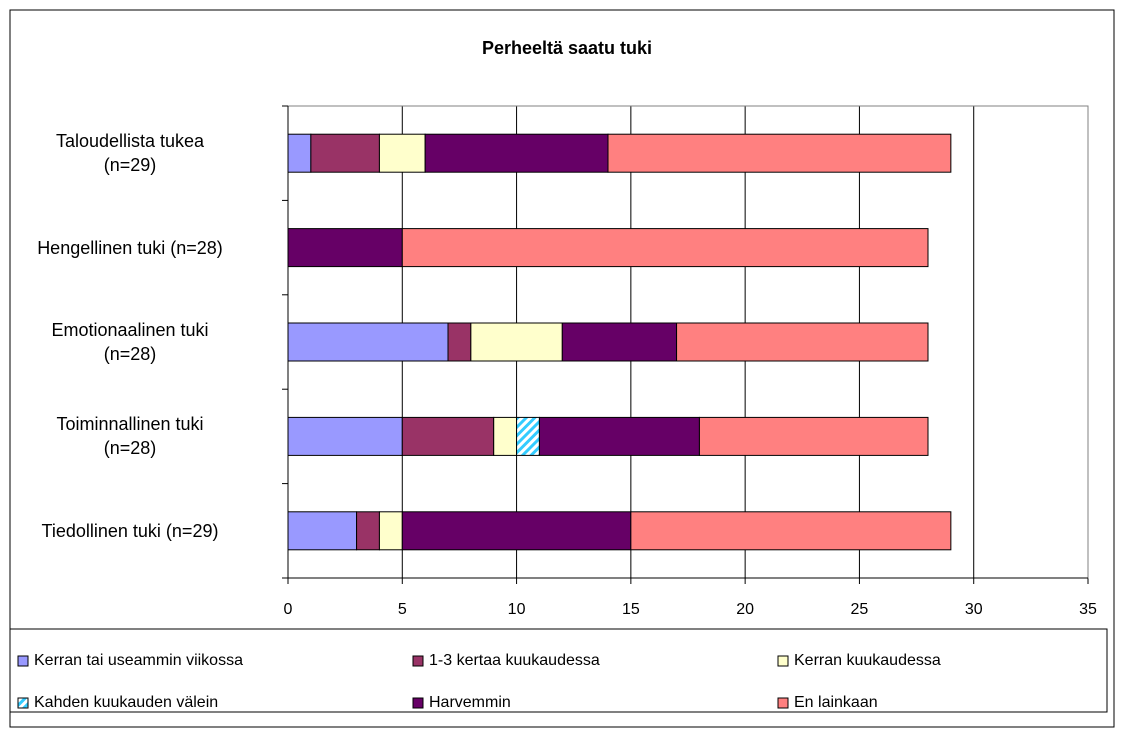 This screenshot has height=735, width=1124. I want to click on x-tick-label: 20, so click(745, 609).